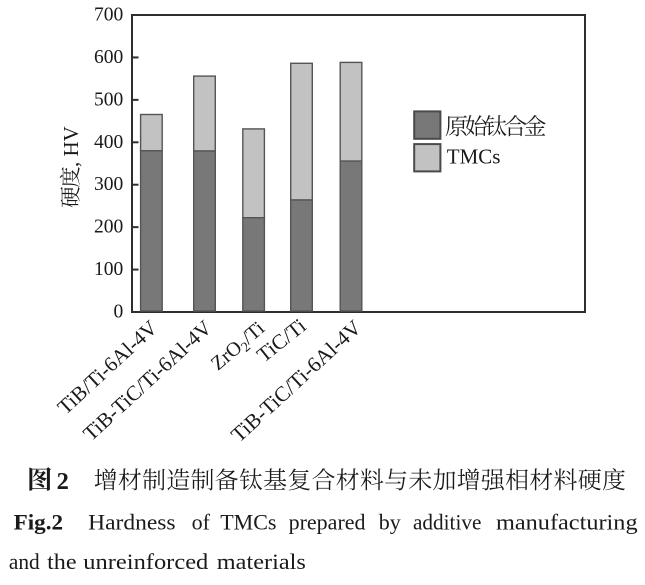 Image resolution: width=645 pixels, height=585 pixels. I want to click on svg-text: 2, so click(63, 481).